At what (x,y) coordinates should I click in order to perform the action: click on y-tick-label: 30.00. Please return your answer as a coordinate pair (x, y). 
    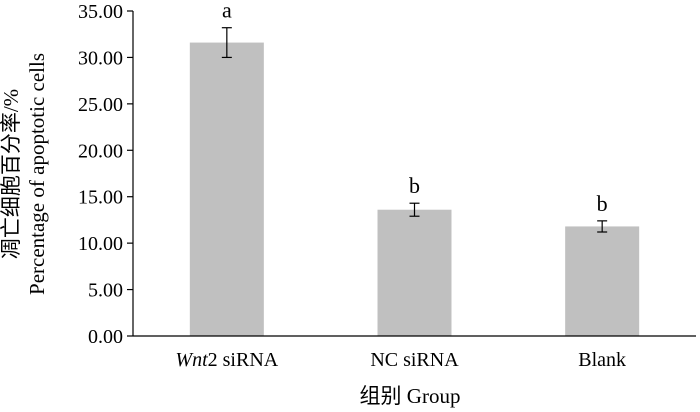
    Looking at the image, I should click on (100, 58).